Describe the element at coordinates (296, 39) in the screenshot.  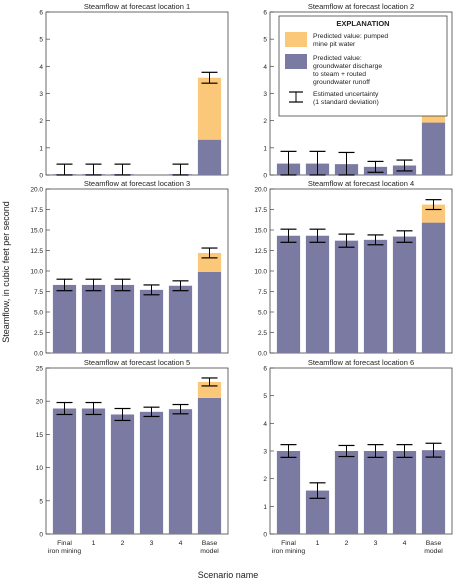
I see `legend-swatch-pumped` at that location.